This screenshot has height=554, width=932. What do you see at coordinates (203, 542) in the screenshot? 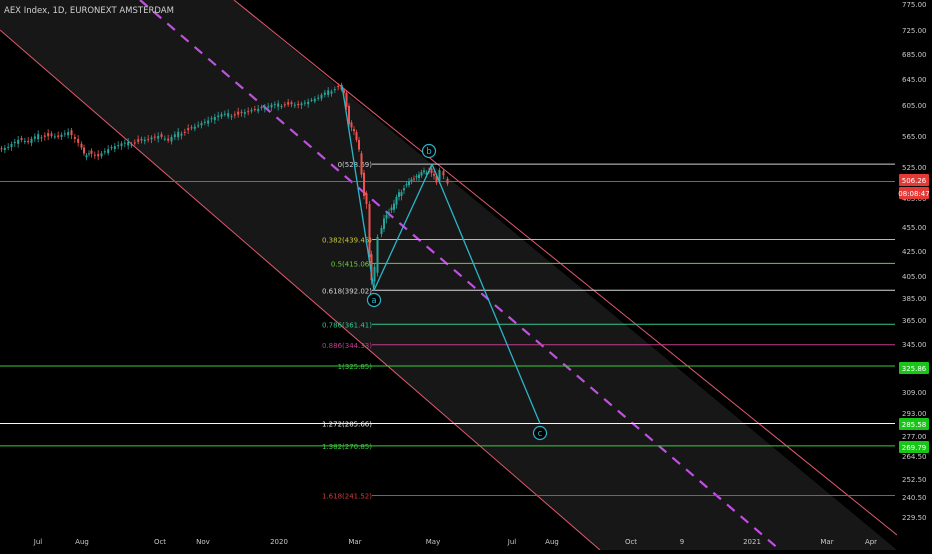
I see `time-axis-tick: Nov` at bounding box center [203, 542].